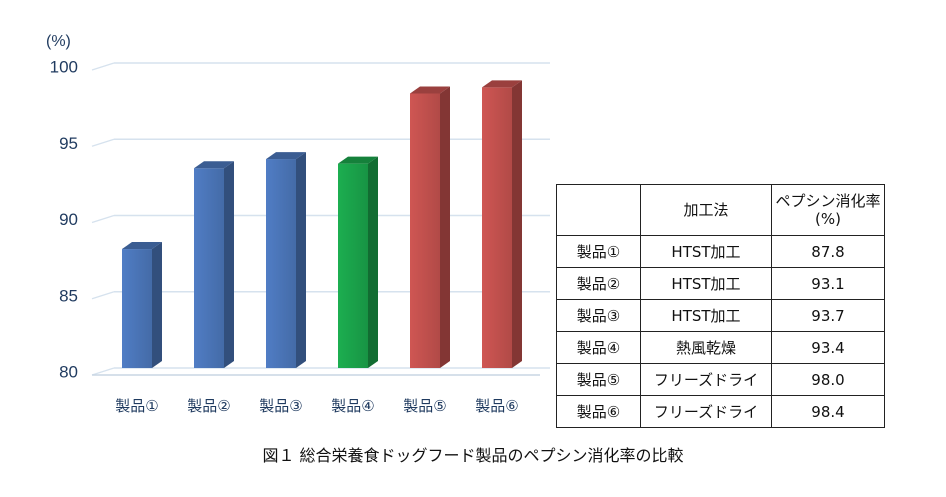 This screenshot has width=946, height=497. What do you see at coordinates (68, 295) in the screenshot?
I see `y-tick-label: 85` at bounding box center [68, 295].